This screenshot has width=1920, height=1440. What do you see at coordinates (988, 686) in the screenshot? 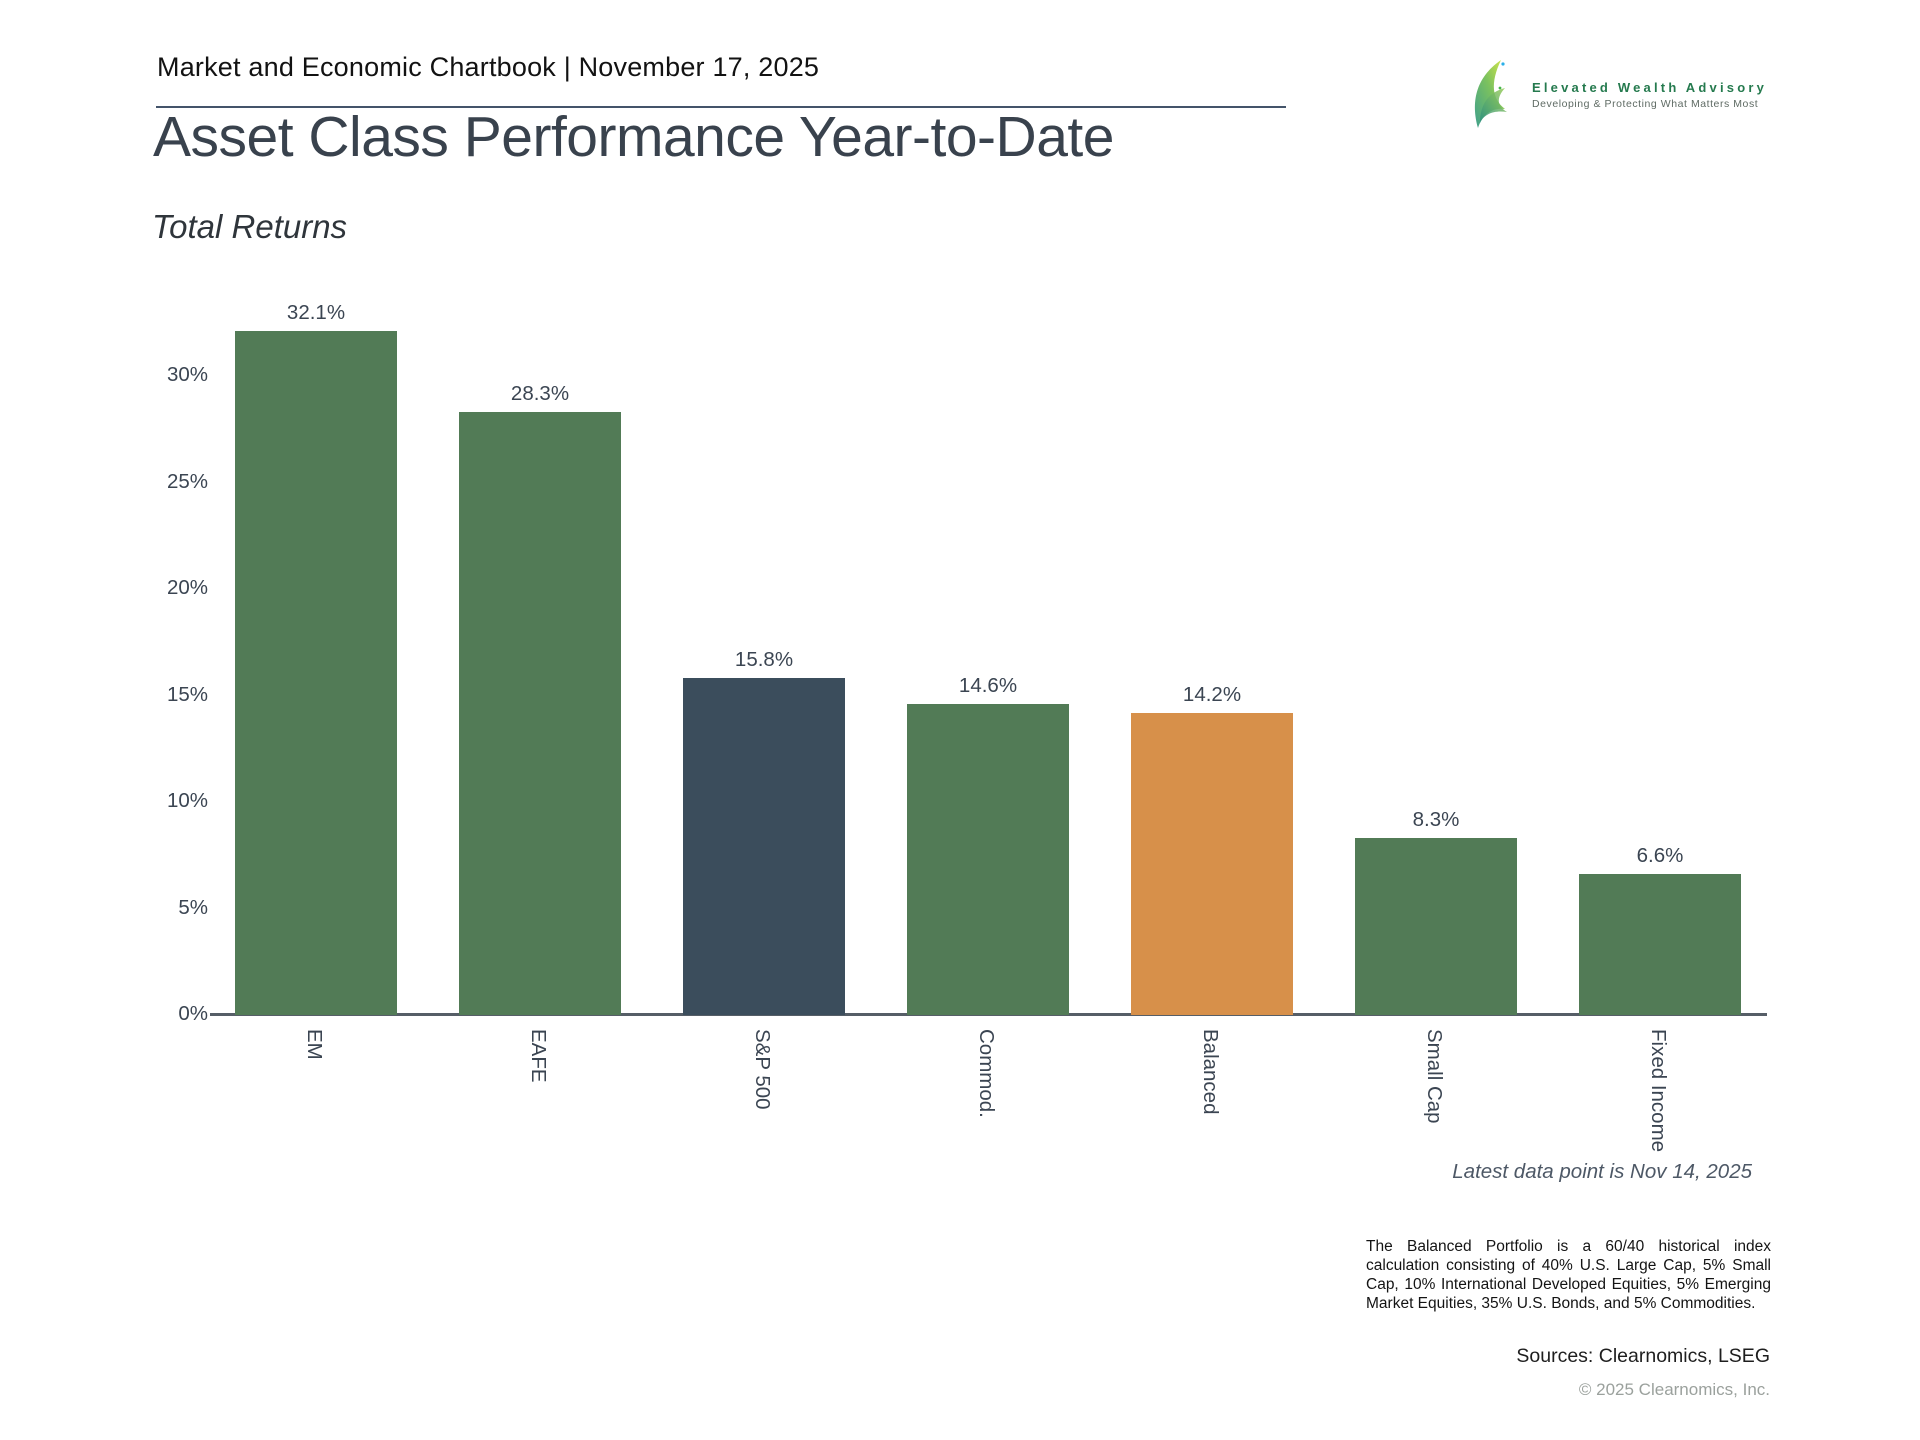
I see `bar-value-label: 14.6%` at bounding box center [988, 686].